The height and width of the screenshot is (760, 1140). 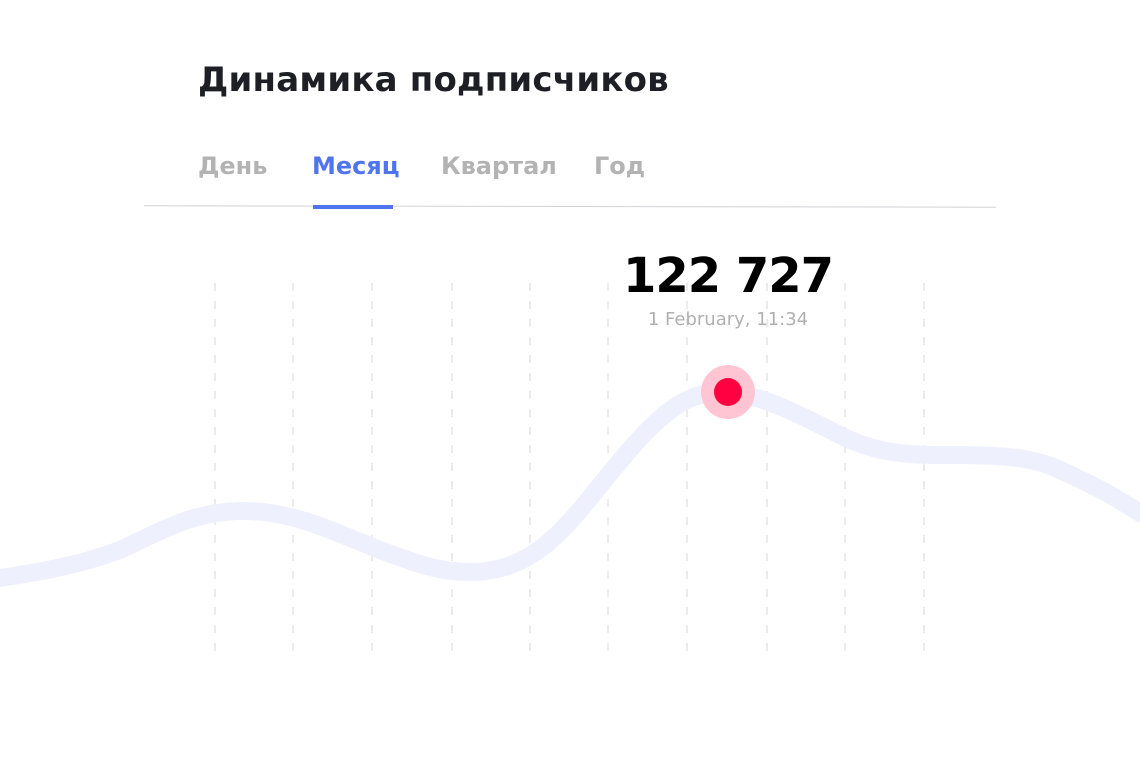 I want to click on tab-month: Месяц, so click(x=356, y=166).